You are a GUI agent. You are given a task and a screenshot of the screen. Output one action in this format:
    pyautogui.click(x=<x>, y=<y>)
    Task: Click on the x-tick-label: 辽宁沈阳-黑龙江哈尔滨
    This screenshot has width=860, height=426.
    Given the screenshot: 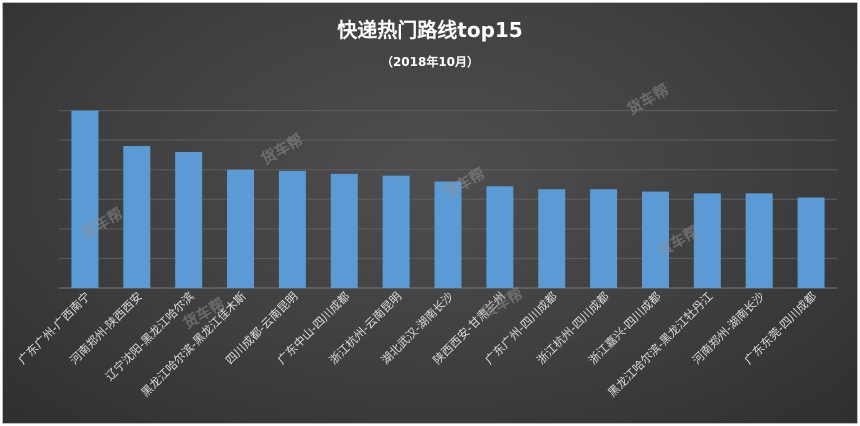 What is the action you would take?
    pyautogui.click(x=150, y=336)
    